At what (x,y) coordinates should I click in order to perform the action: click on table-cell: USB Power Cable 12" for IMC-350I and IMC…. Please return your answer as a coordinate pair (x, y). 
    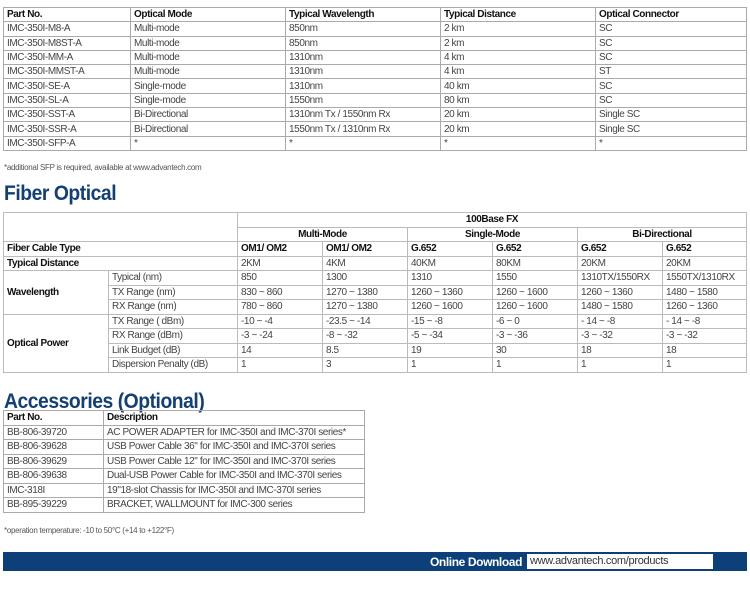
    Looking at the image, I should click on (234, 461).